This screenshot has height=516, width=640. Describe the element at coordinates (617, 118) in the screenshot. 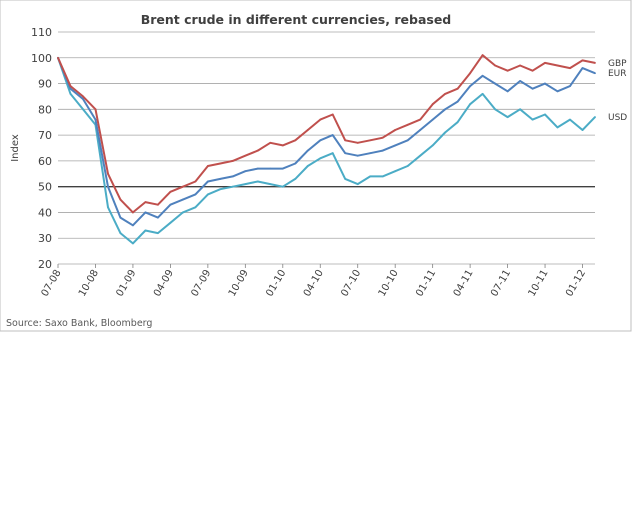

I see `legend-label-usd: USD` at that location.